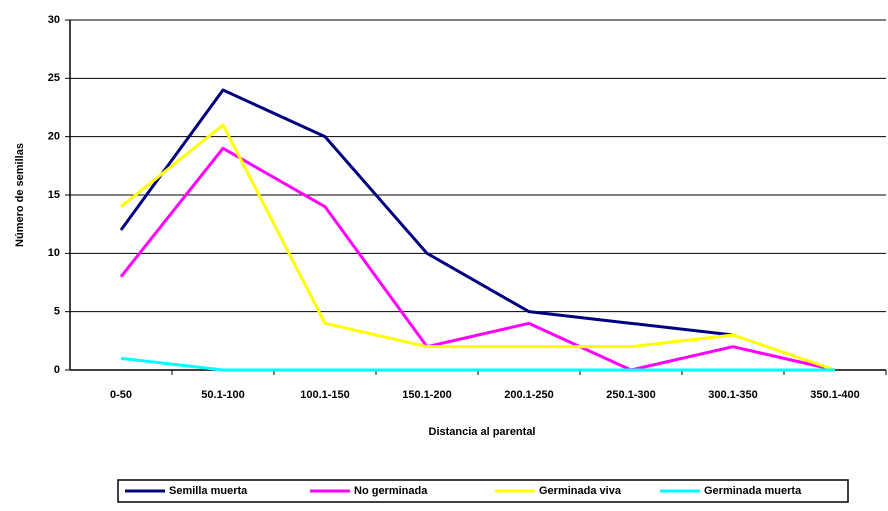 The height and width of the screenshot is (511, 888). I want to click on x-tick-label: 350.1-400, so click(835, 395).